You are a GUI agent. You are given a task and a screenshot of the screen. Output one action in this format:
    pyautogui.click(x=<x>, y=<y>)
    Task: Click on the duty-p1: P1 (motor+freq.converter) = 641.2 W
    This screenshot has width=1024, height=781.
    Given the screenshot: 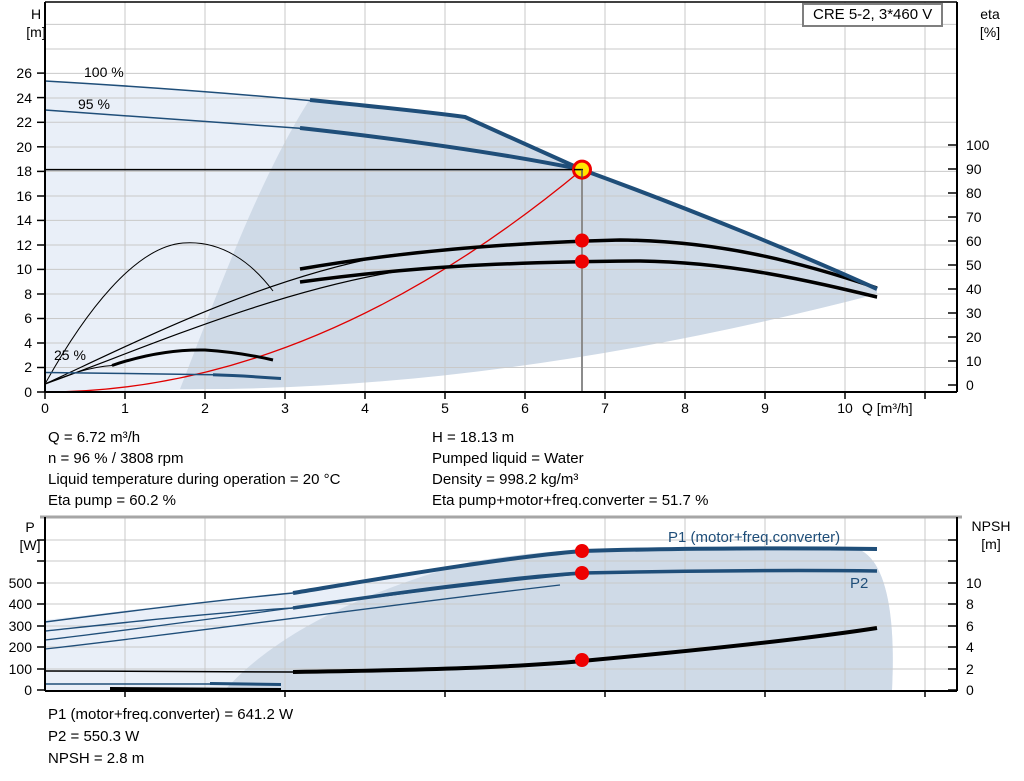 What is the action you would take?
    pyautogui.click(x=171, y=714)
    